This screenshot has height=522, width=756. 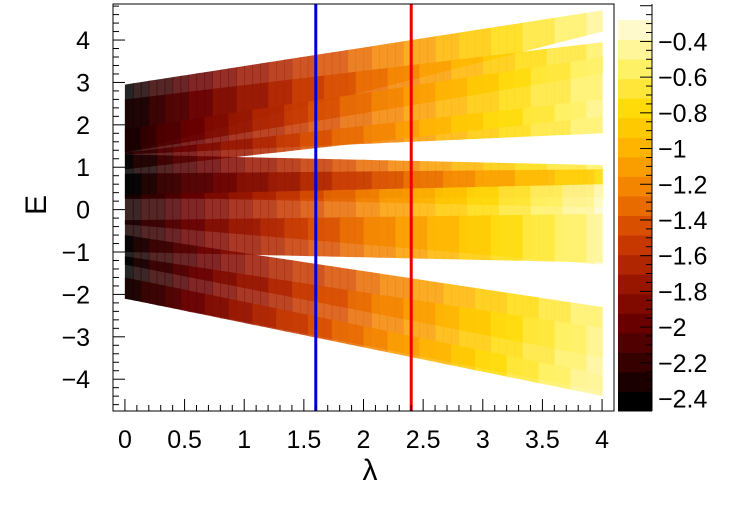 I want to click on colorbar-tick-label: −0.6, so click(x=682, y=78).